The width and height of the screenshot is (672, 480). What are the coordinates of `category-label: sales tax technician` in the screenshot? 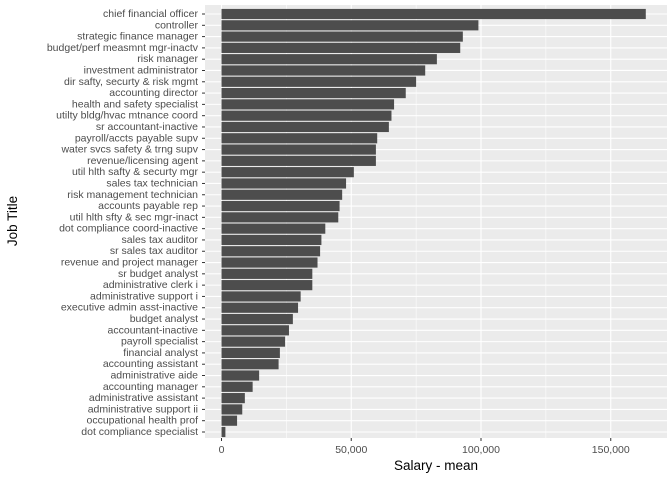 It's located at (152, 183).